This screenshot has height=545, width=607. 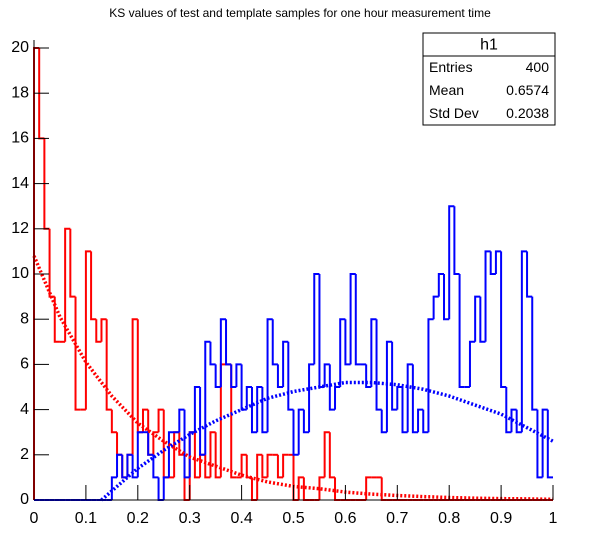 I want to click on y-tick-label: 14, so click(x=20, y=183).